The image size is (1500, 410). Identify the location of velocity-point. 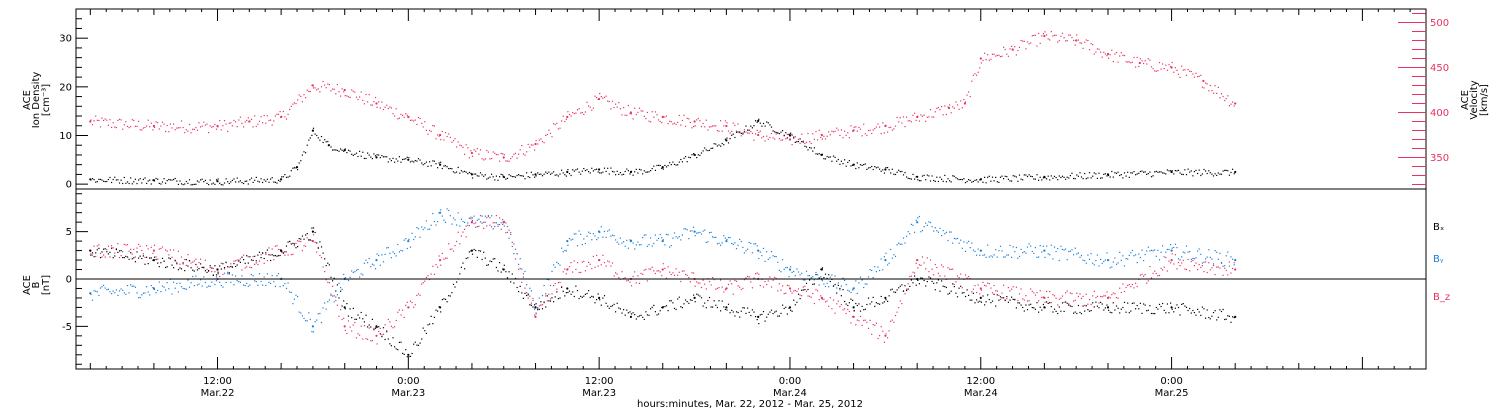
(694, 121).